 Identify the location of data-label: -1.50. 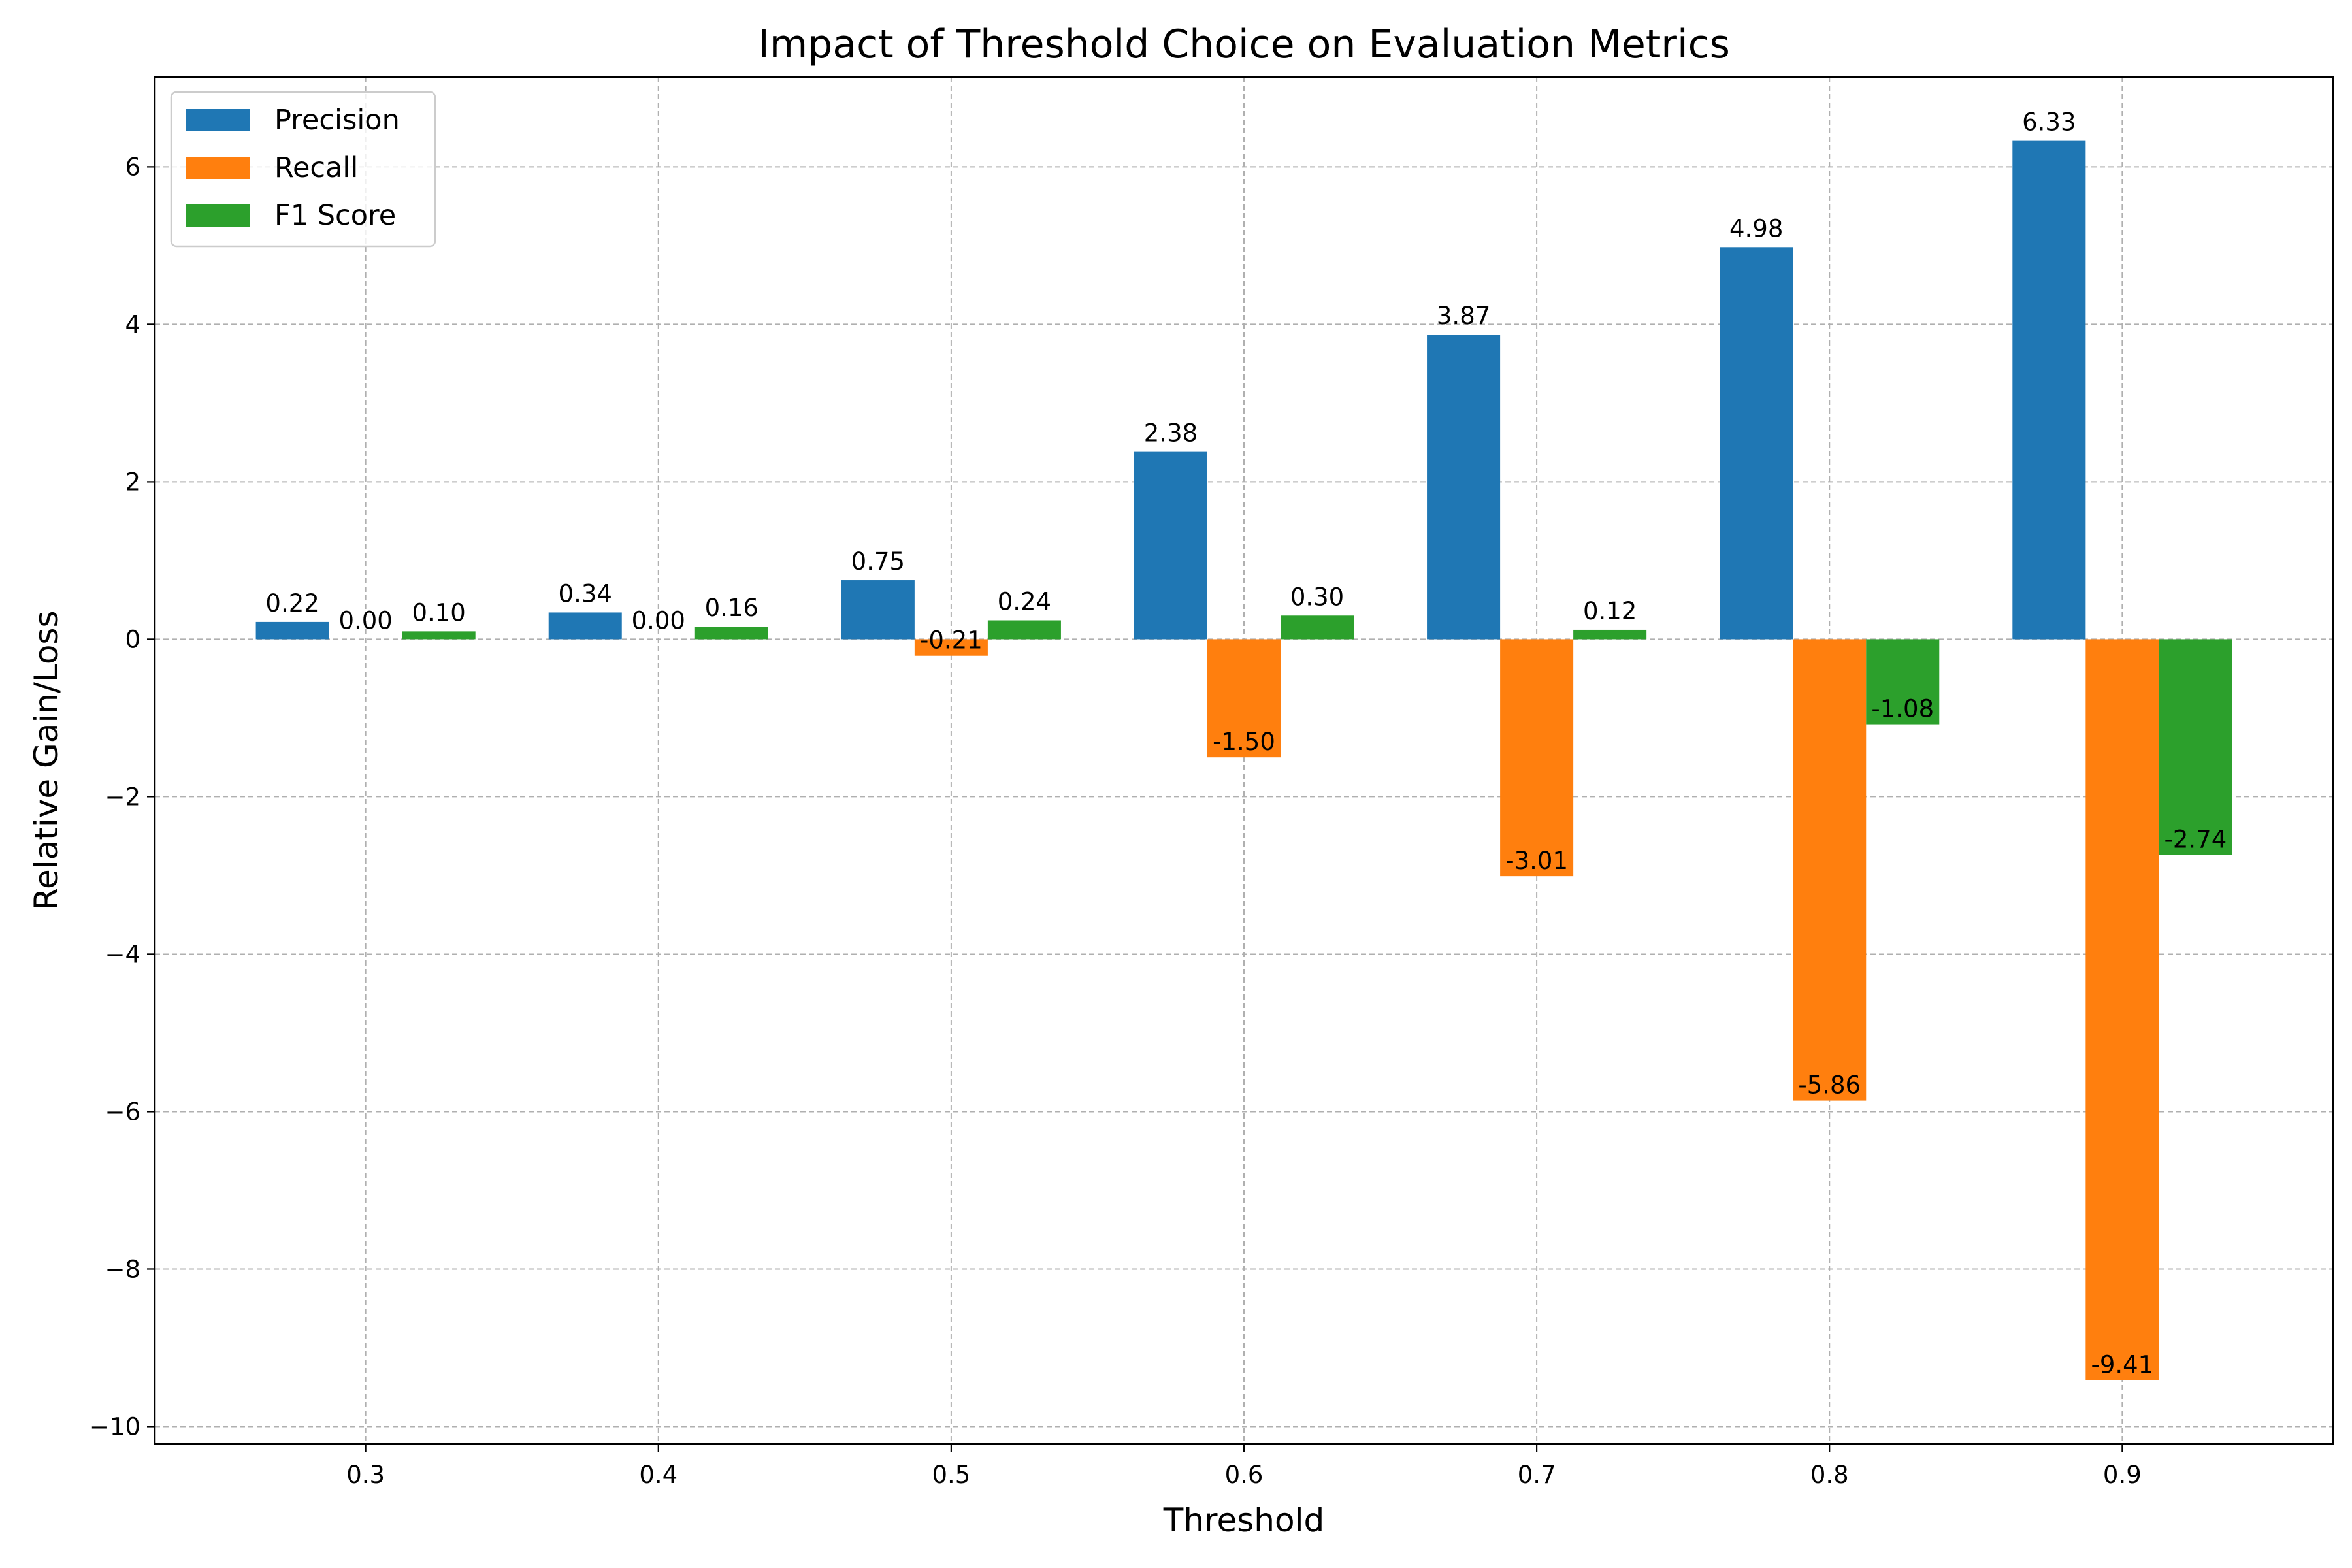
(1244, 742).